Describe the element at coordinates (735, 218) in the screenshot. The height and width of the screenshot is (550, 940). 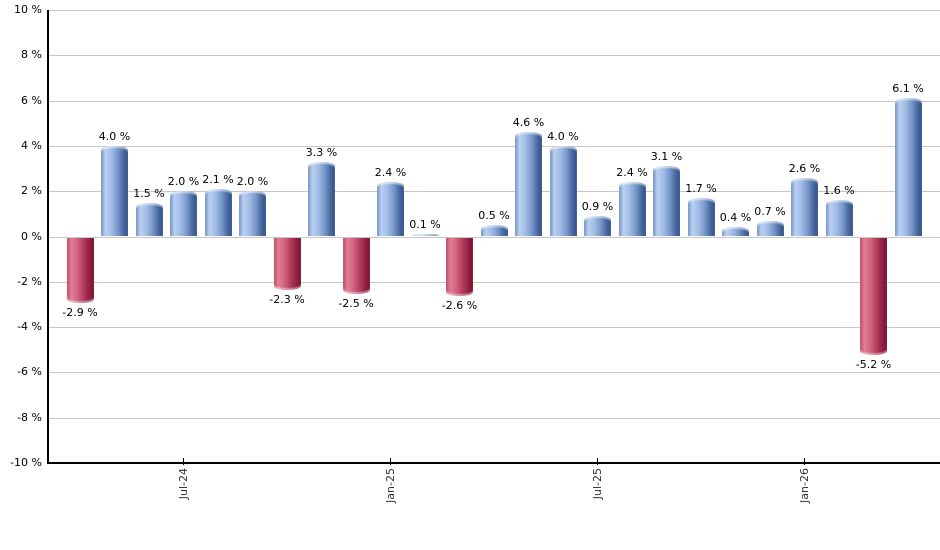
I see `bar-value-label: 0.4 %` at that location.